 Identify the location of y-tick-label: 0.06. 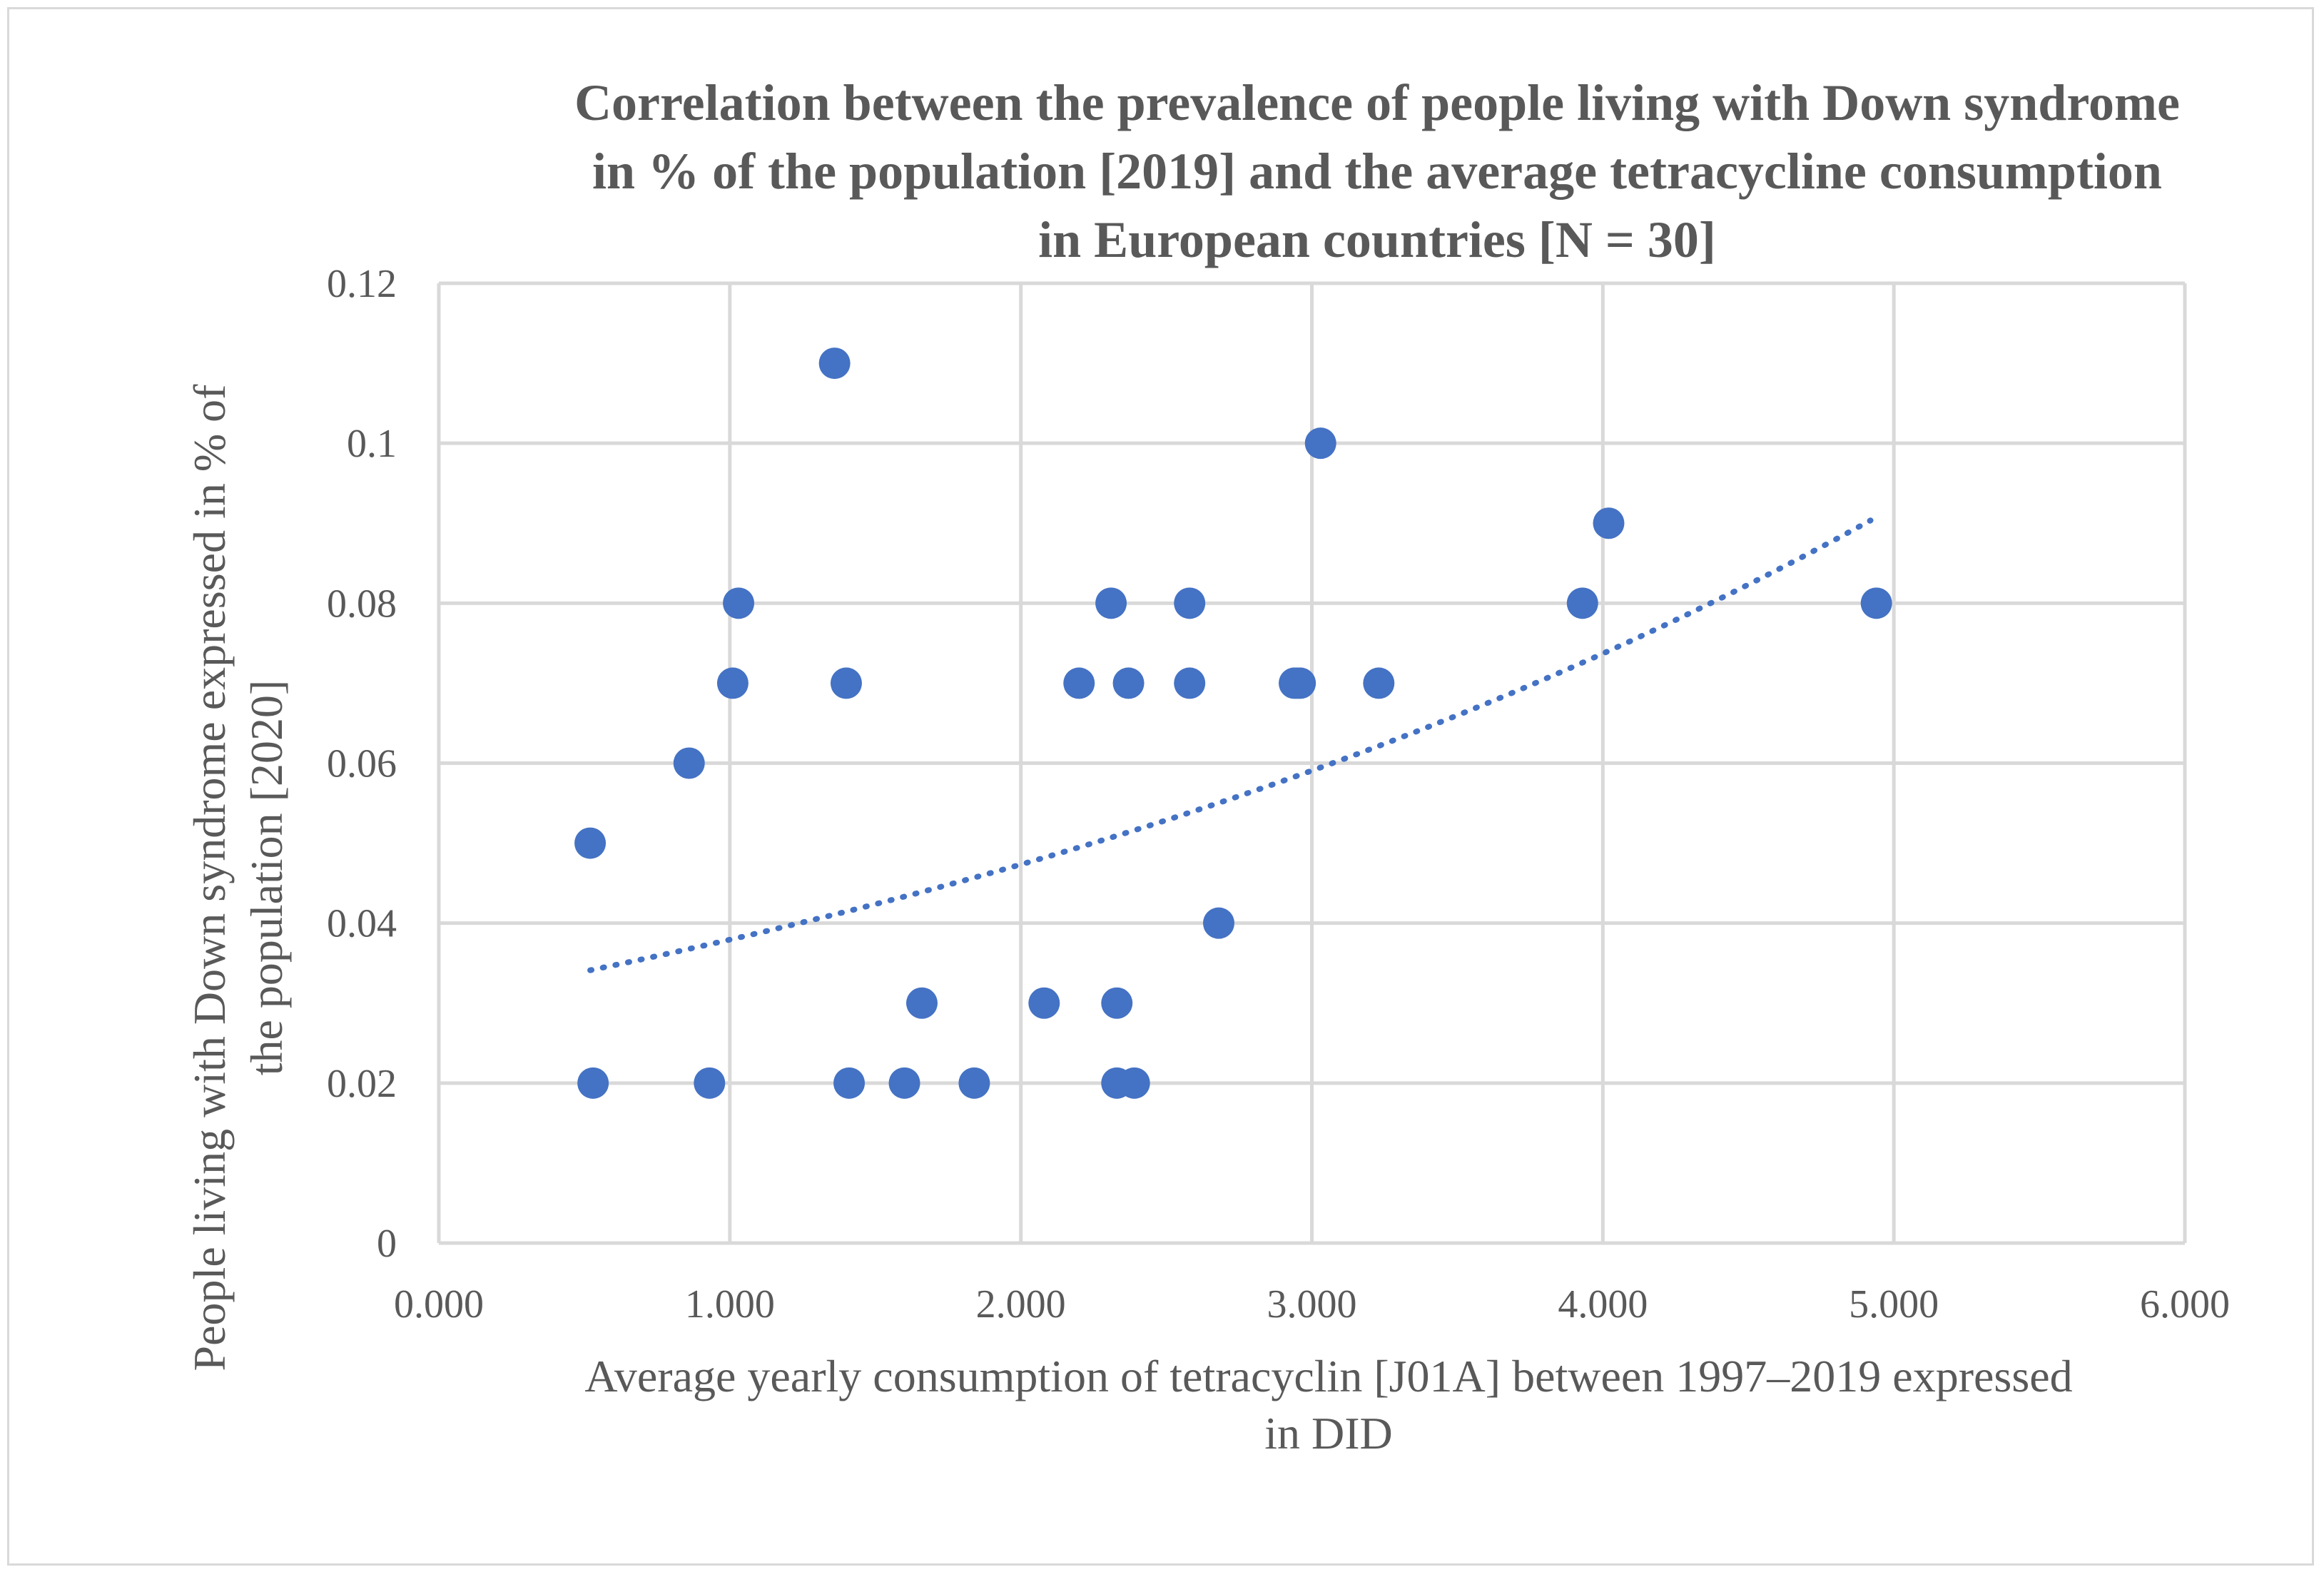
(362, 764).